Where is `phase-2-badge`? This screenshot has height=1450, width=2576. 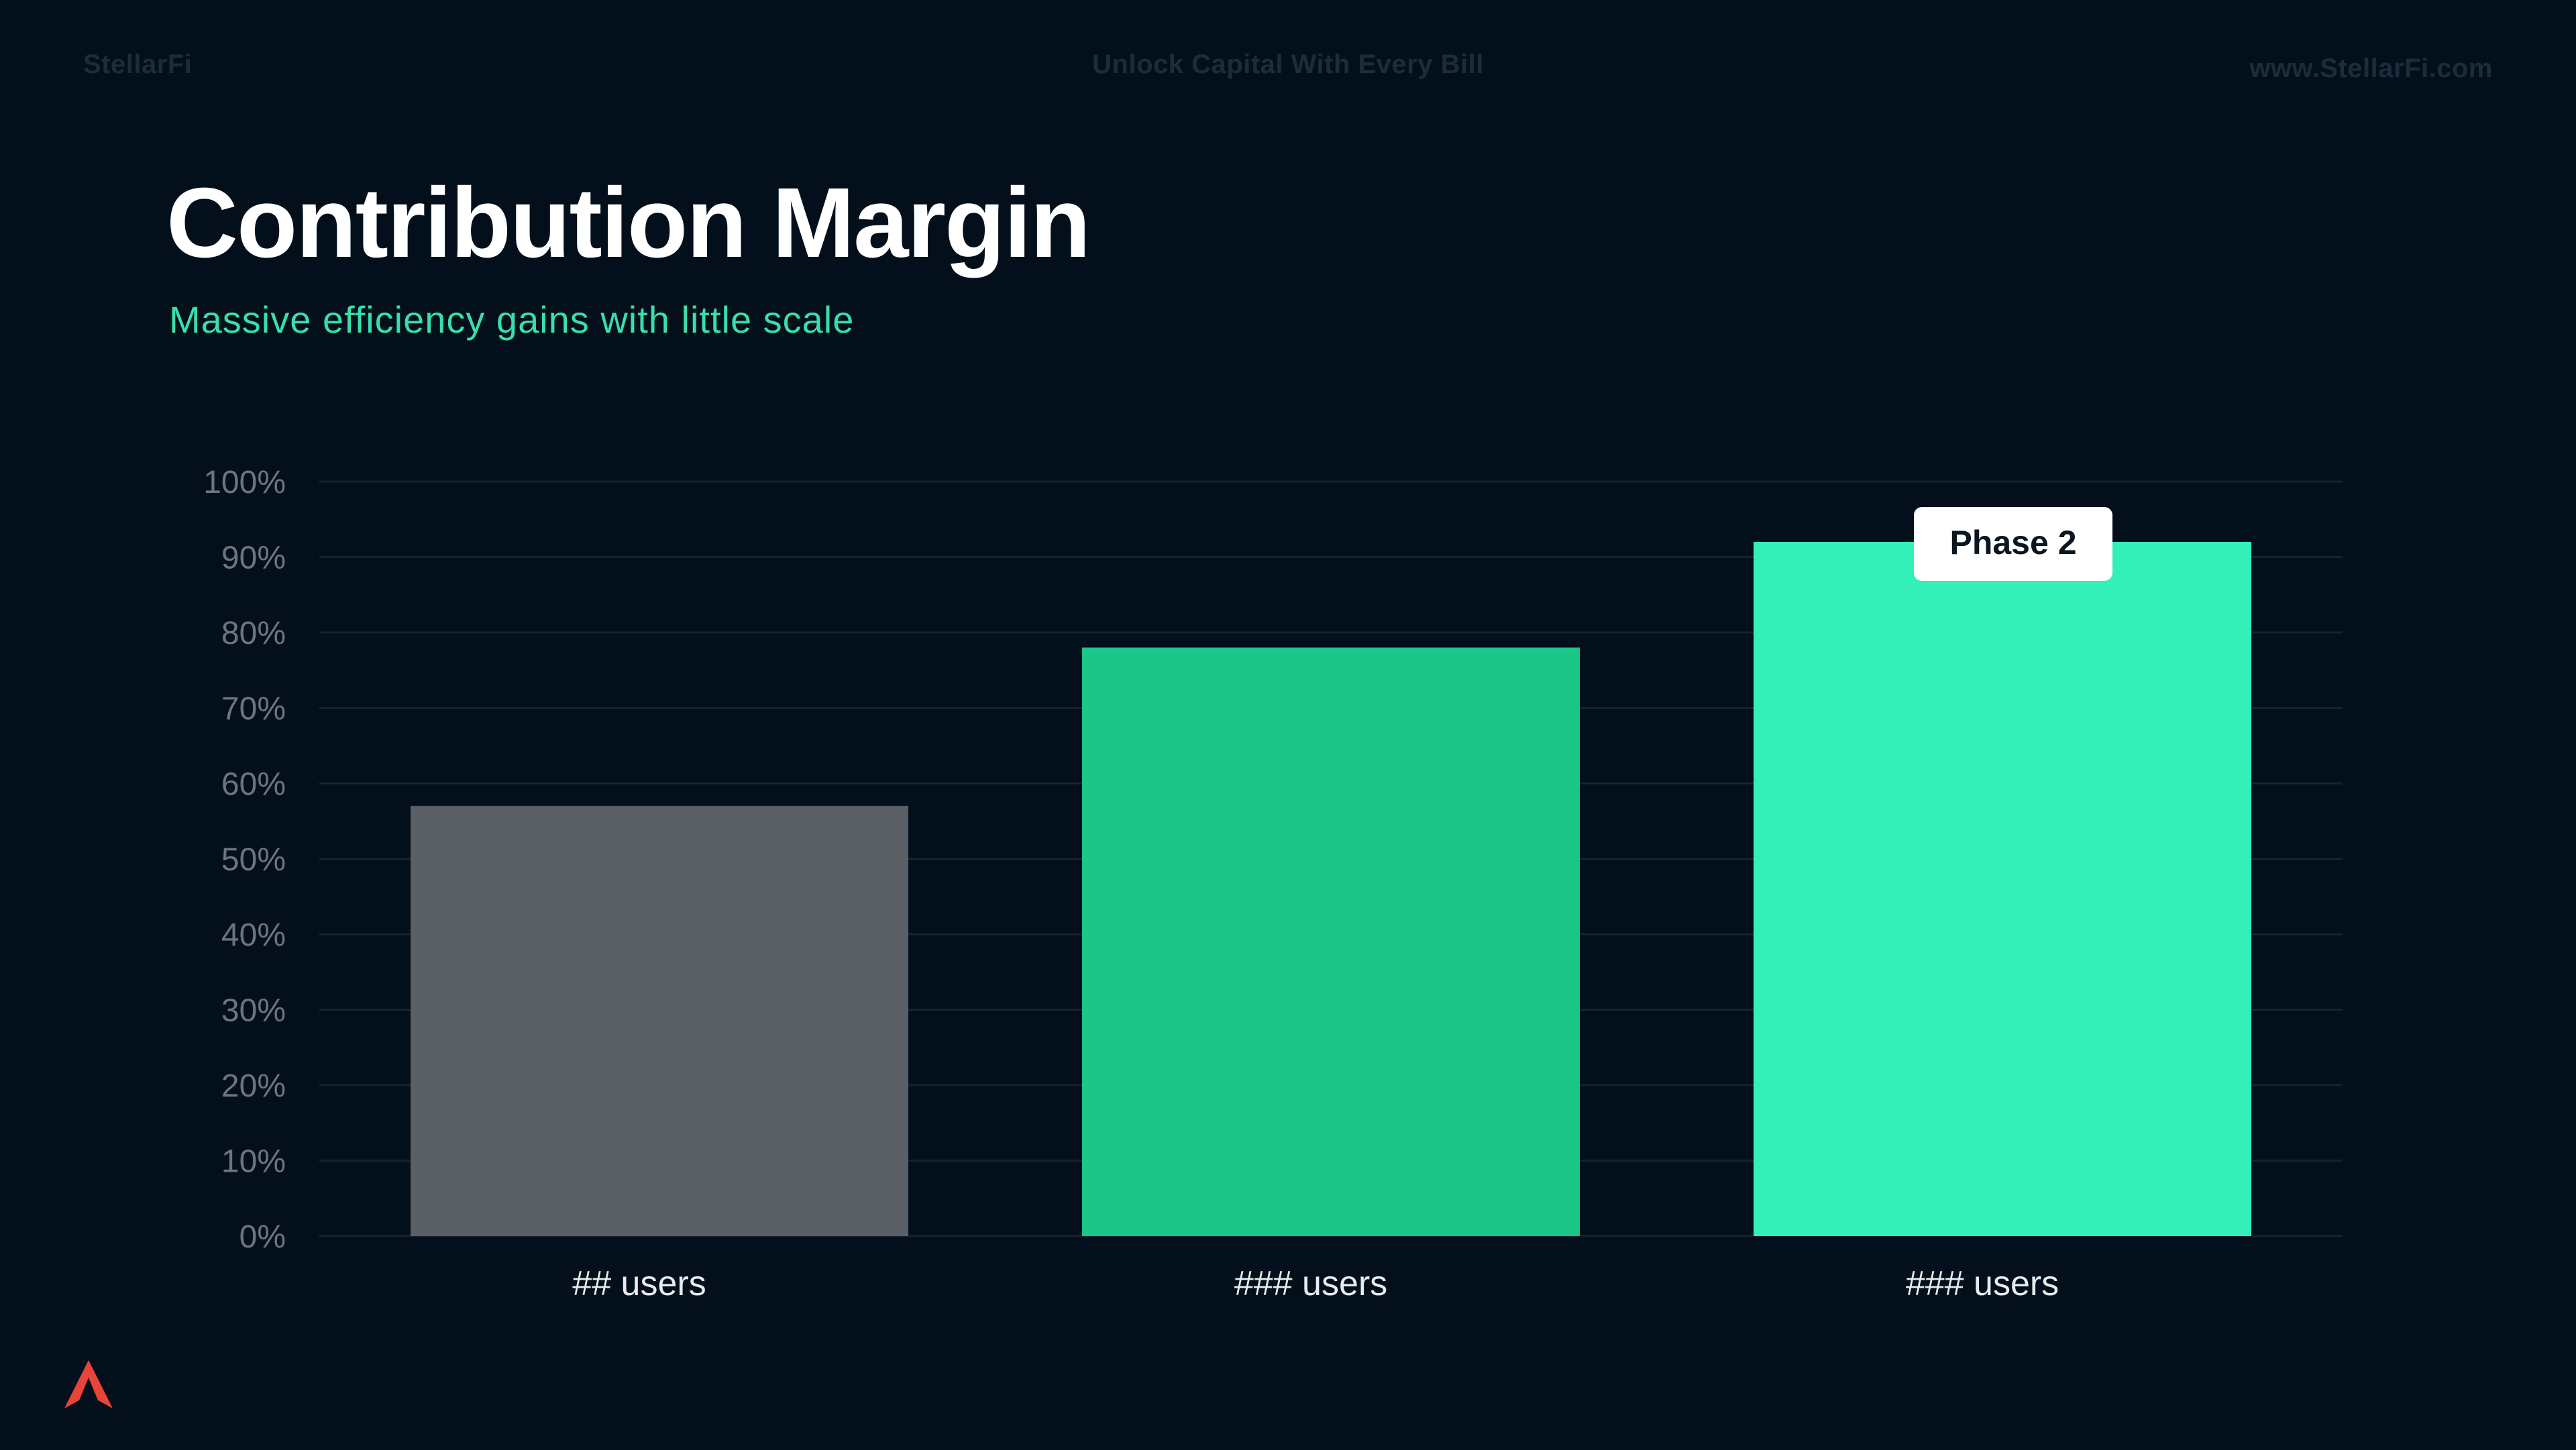 phase-2-badge is located at coordinates (2013, 544).